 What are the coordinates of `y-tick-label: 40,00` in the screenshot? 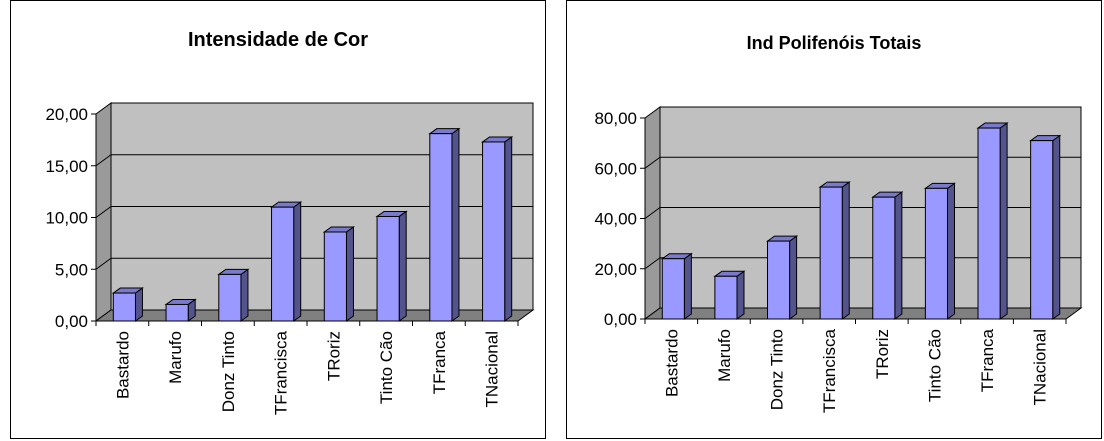 It's located at (615, 219).